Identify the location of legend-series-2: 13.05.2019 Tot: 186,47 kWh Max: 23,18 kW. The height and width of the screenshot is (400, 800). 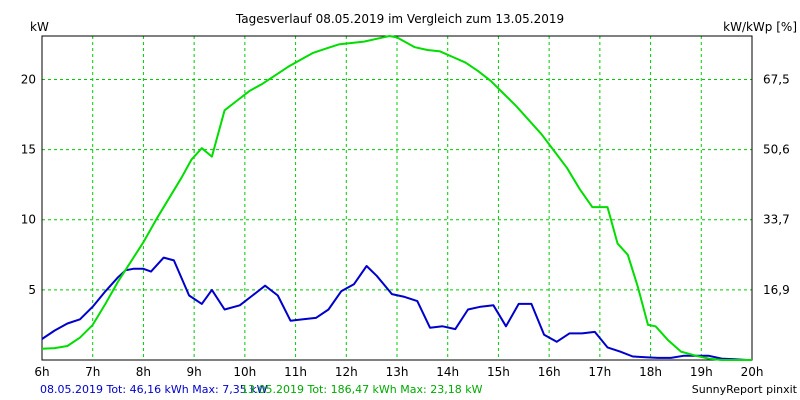
(362, 389).